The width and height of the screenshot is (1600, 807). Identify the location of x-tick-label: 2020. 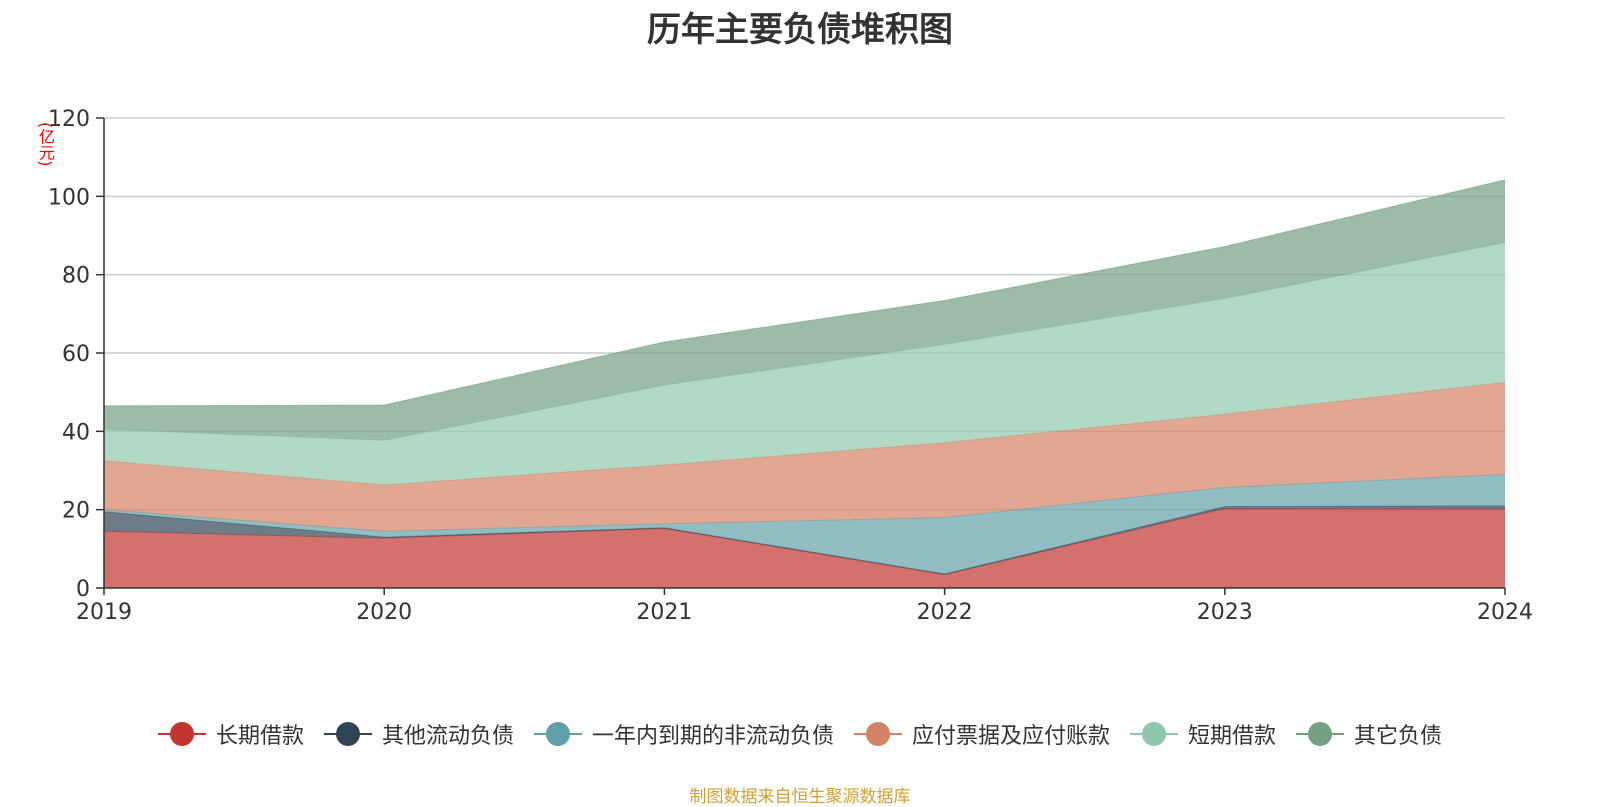
(384, 612).